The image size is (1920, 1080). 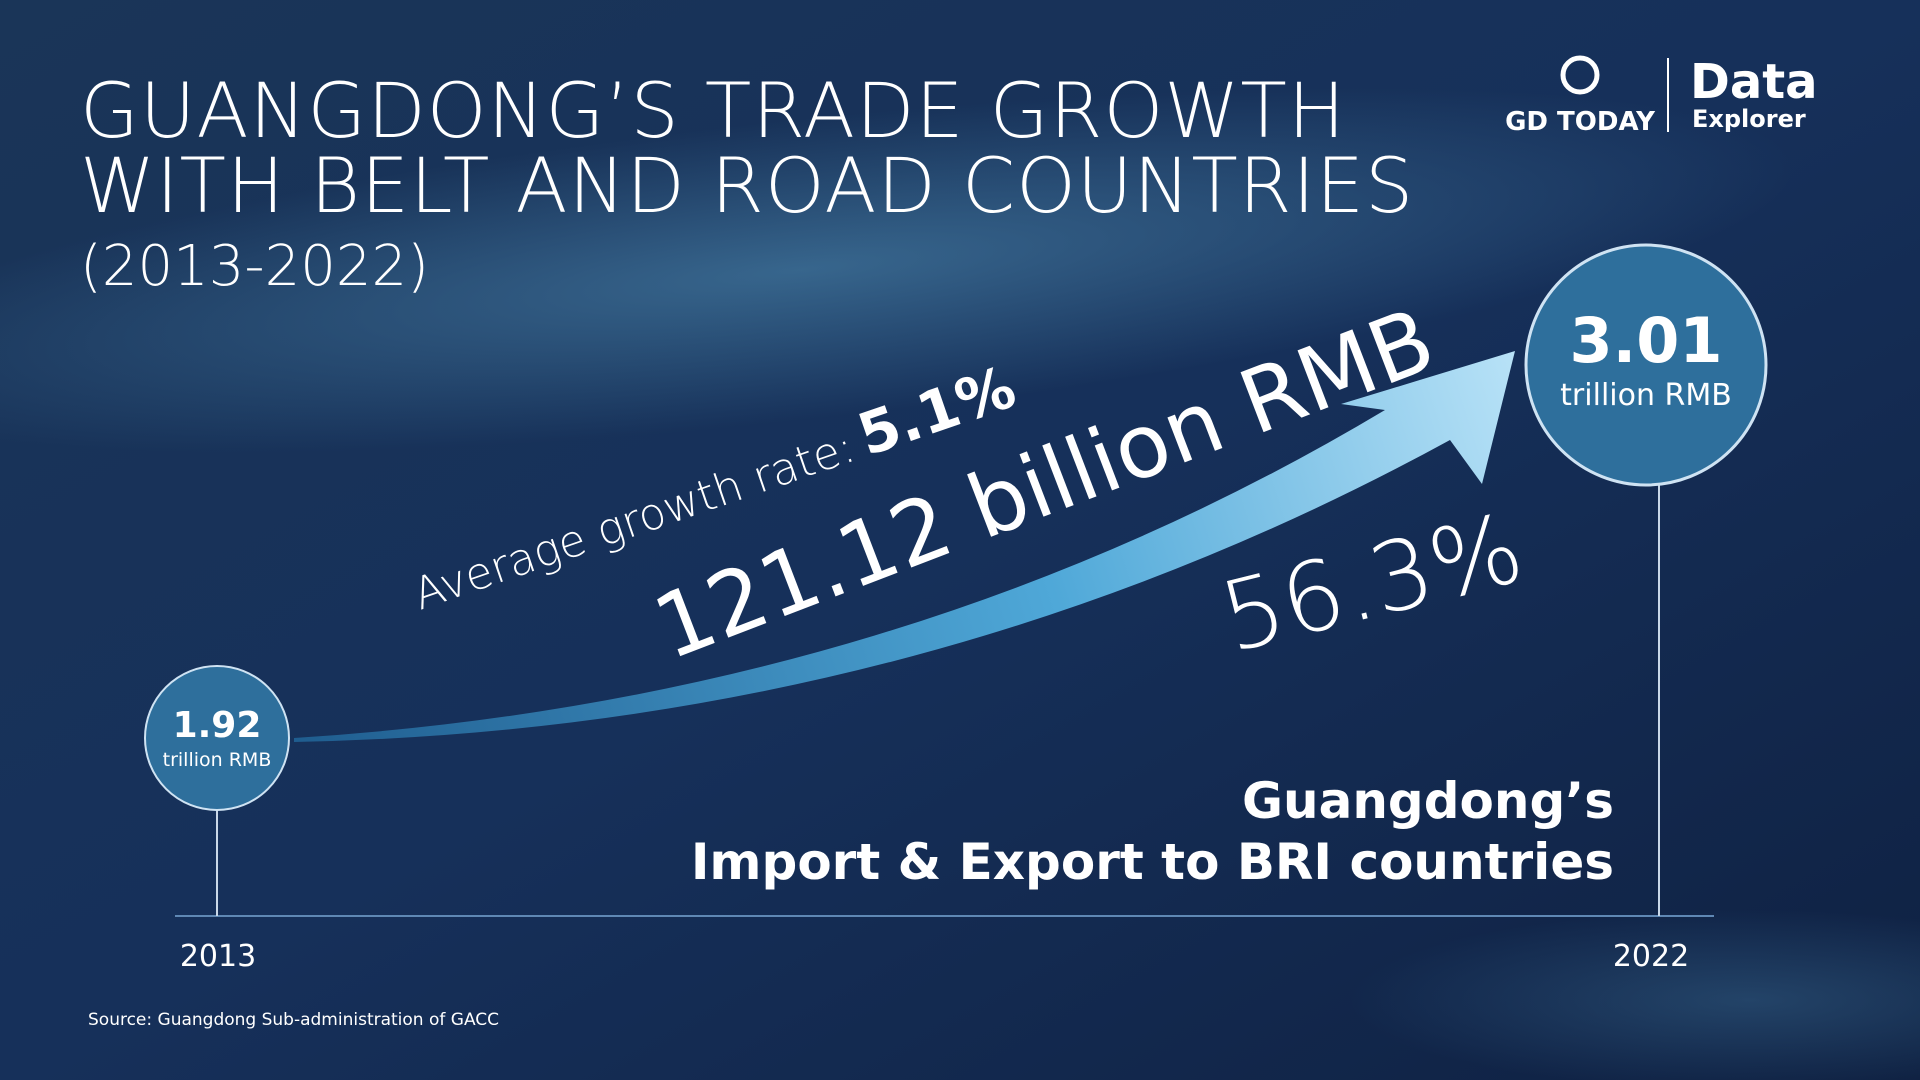 What do you see at coordinates (713, 110) in the screenshot?
I see `title-line: GUANGDONG’S TRADE GROWTH` at bounding box center [713, 110].